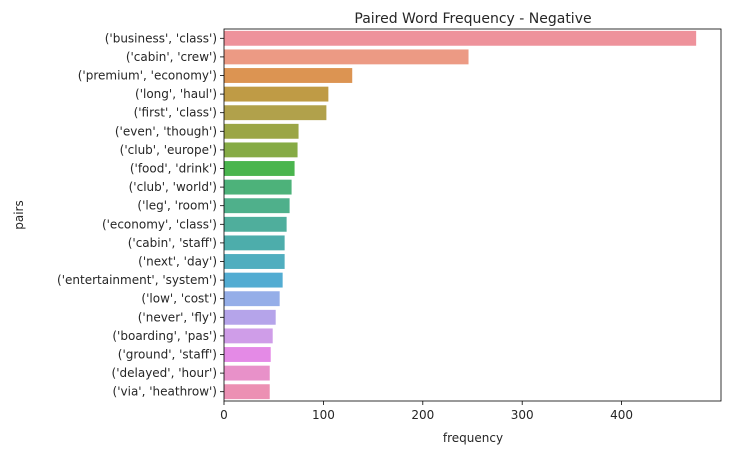 The height and width of the screenshot is (455, 730). What do you see at coordinates (323, 415) in the screenshot?
I see `x-tick-label: 100` at bounding box center [323, 415].